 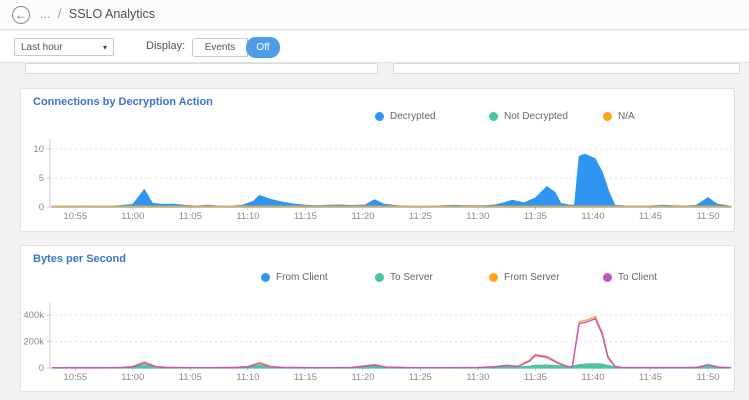 I want to click on chart-title-bytes: Bytes per Second, so click(x=79, y=259).